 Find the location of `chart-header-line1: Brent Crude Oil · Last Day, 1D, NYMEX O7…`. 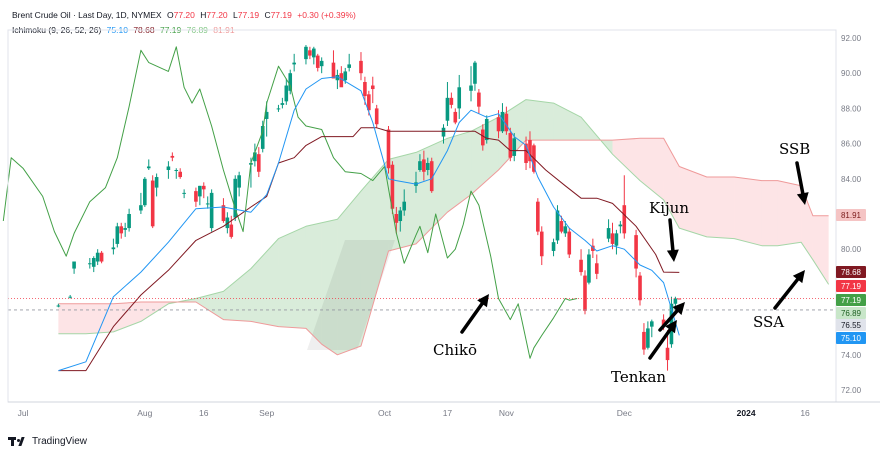

chart-header-line1: Brent Crude Oil · Last Day, 1D, NYMEX O7… is located at coordinates (185, 15).